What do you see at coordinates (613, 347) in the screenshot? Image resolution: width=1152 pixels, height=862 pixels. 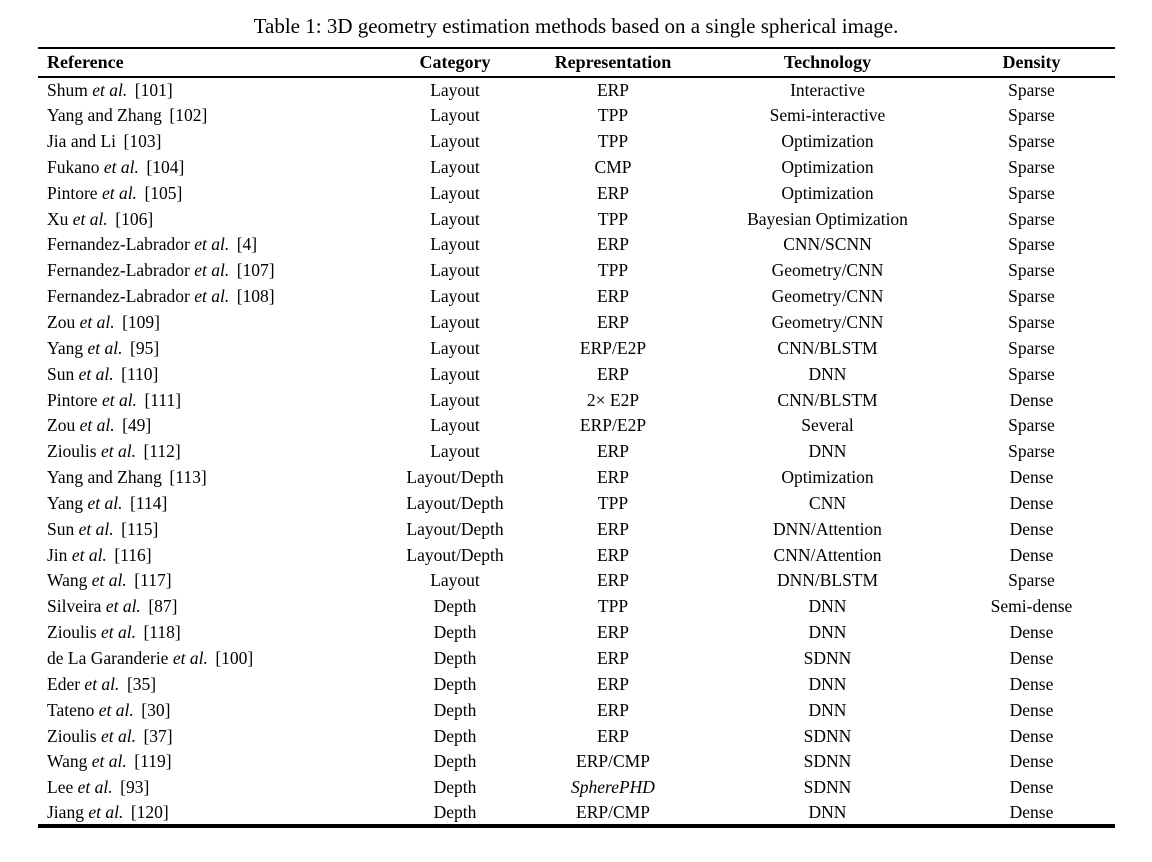 I see `representation-cell: ERP/E2P` at bounding box center [613, 347].